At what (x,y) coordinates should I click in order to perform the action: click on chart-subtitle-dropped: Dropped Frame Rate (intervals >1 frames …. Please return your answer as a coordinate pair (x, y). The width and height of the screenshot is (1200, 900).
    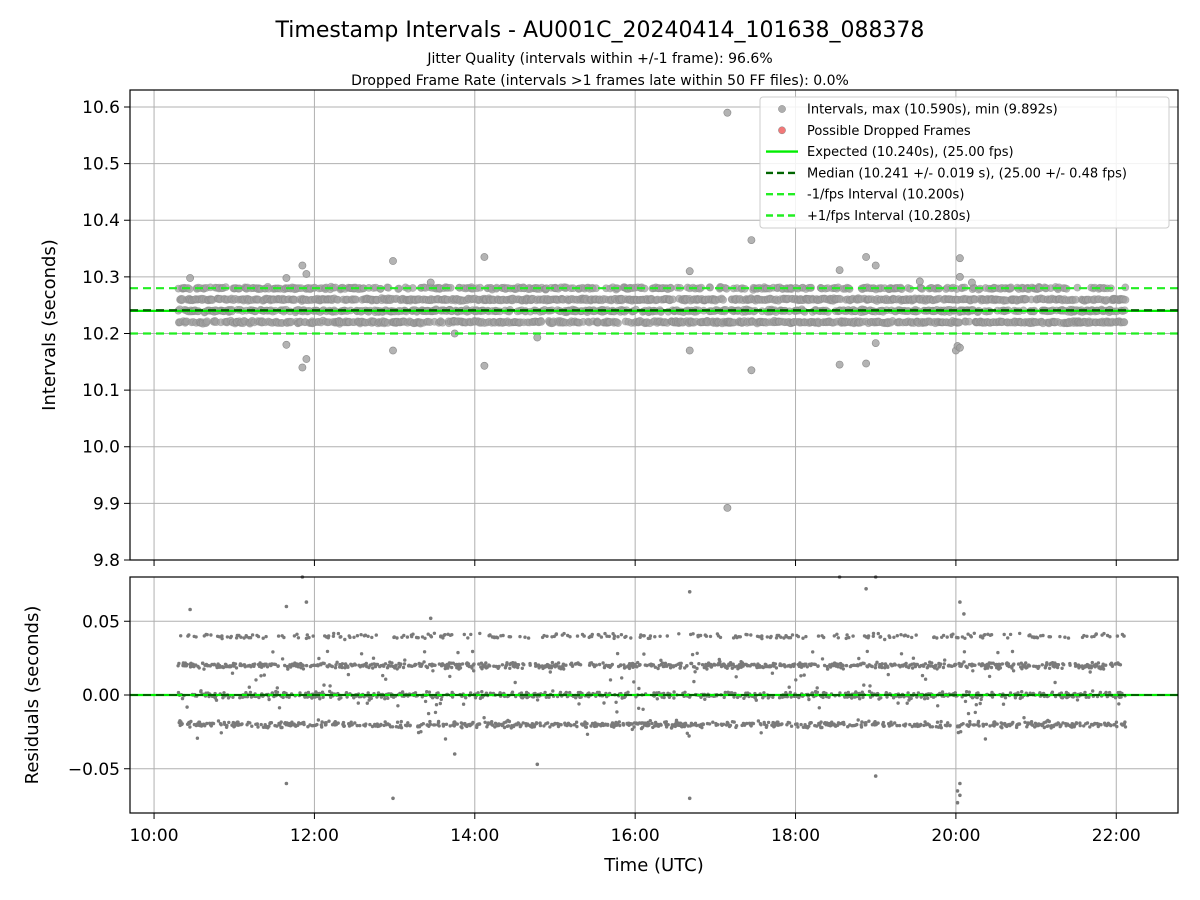
    Looking at the image, I should click on (600, 81).